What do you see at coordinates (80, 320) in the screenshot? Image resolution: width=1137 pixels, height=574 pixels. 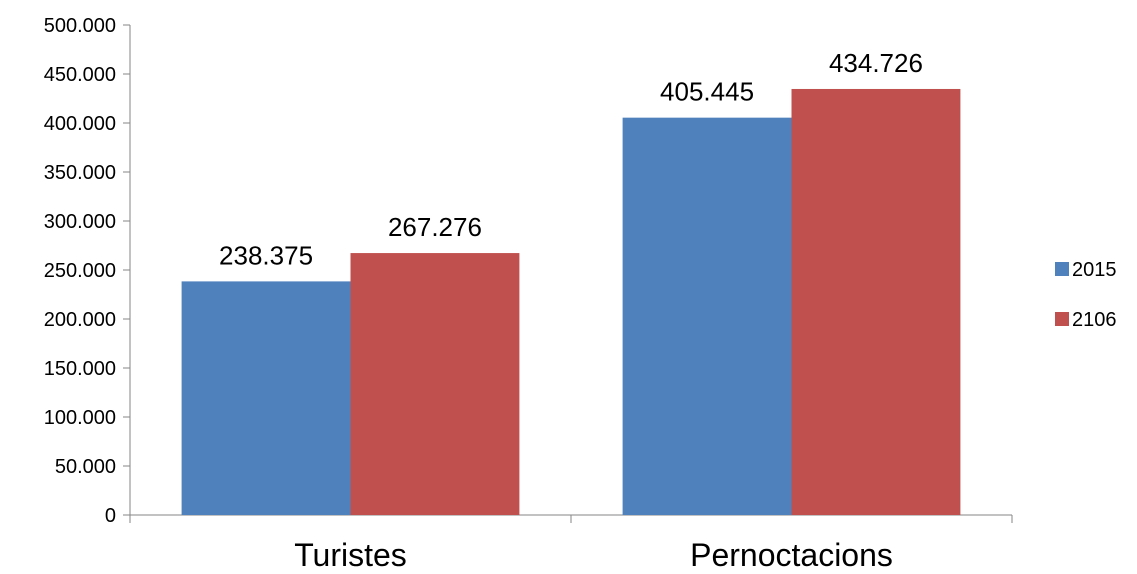 I see `y-tick-label: 200.000` at bounding box center [80, 320].